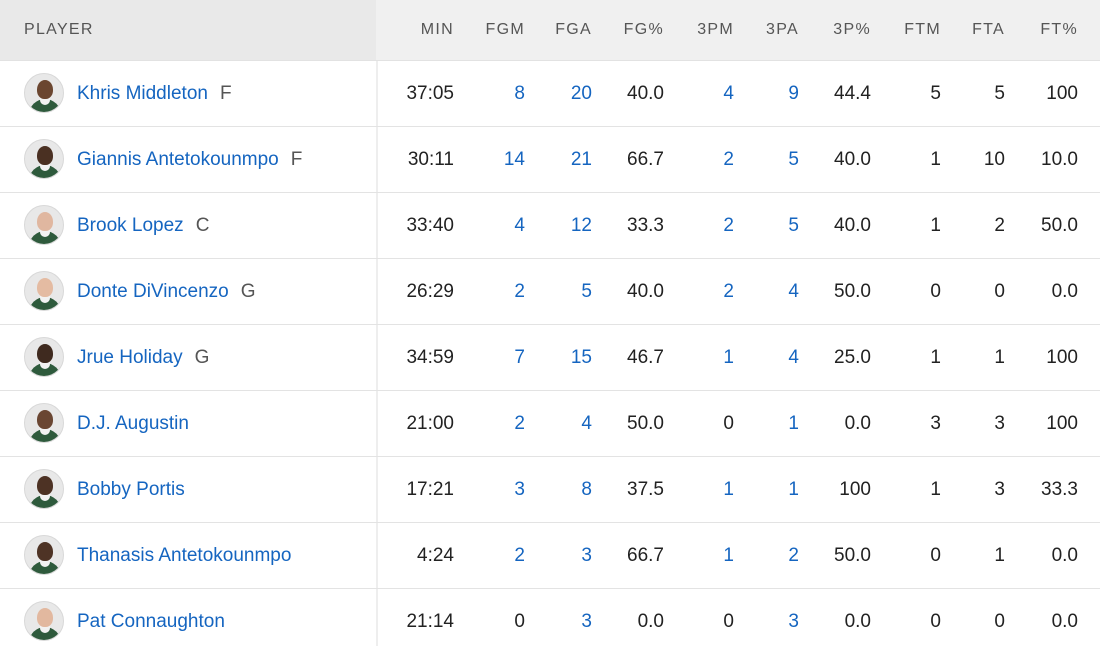 The height and width of the screenshot is (646, 1100). Describe the element at coordinates (505, 29) in the screenshot. I see `header-fgm: FGM` at that location.